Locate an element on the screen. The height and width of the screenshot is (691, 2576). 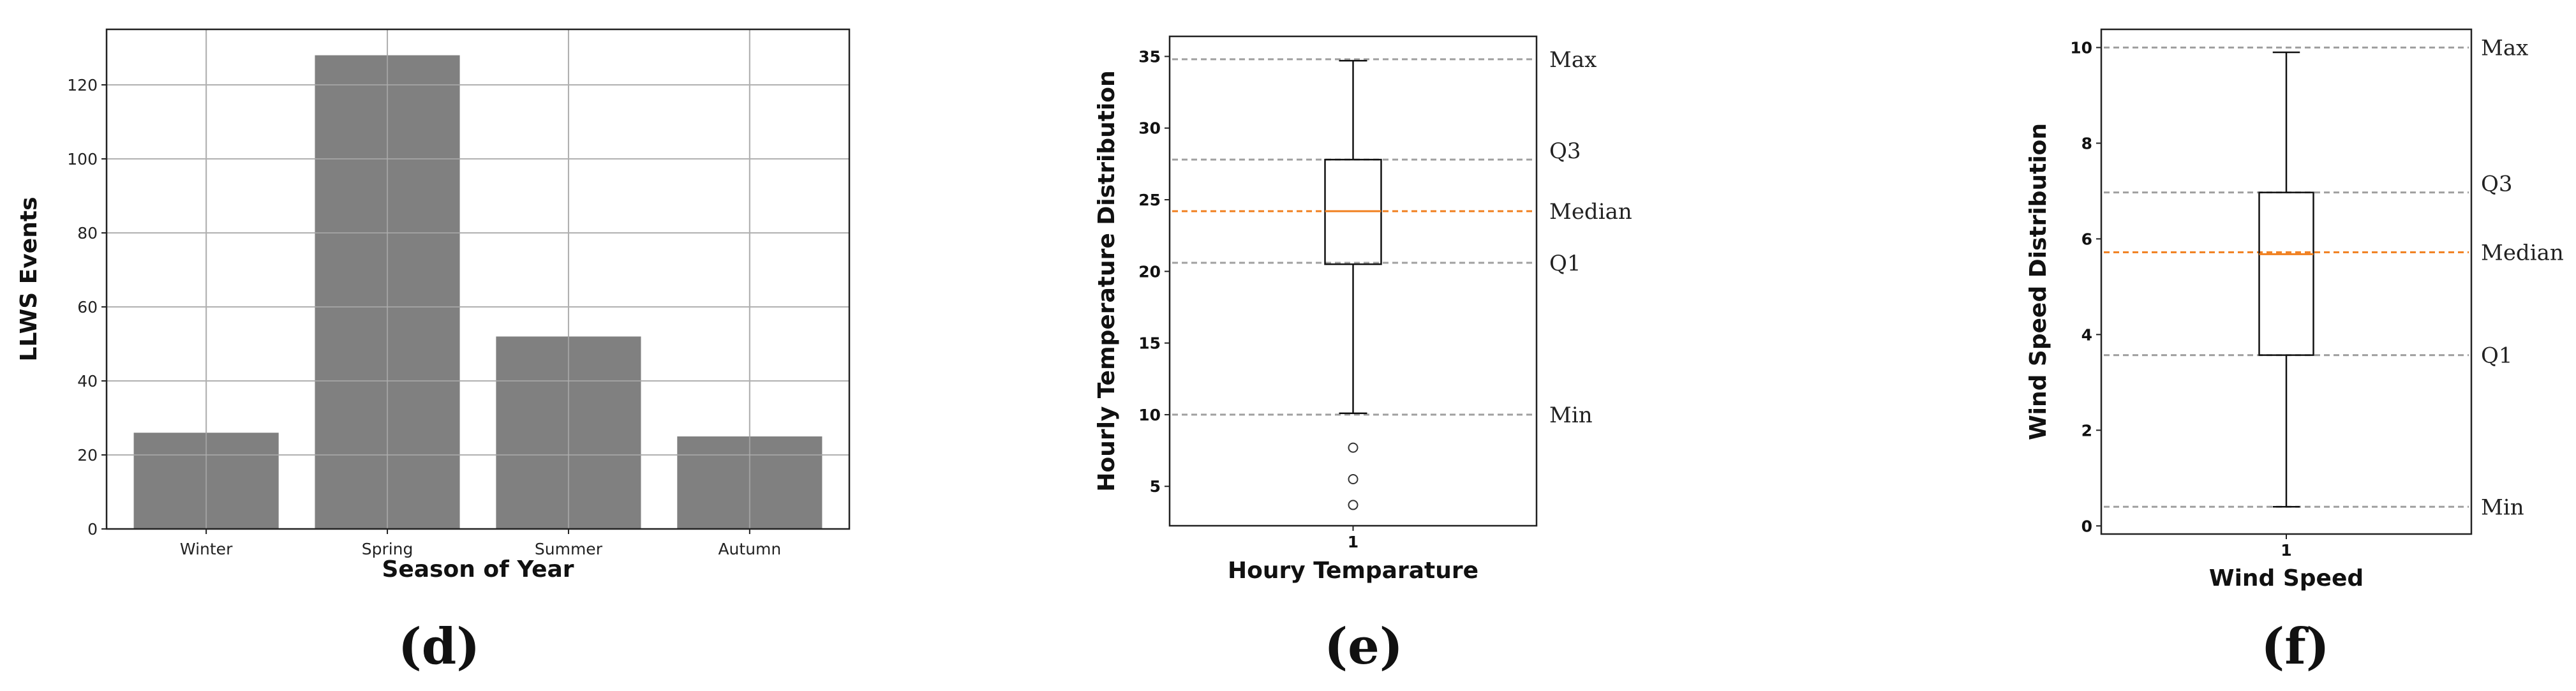
y-axis-label: Hourly Temperature Distribution is located at coordinates (1107, 280).